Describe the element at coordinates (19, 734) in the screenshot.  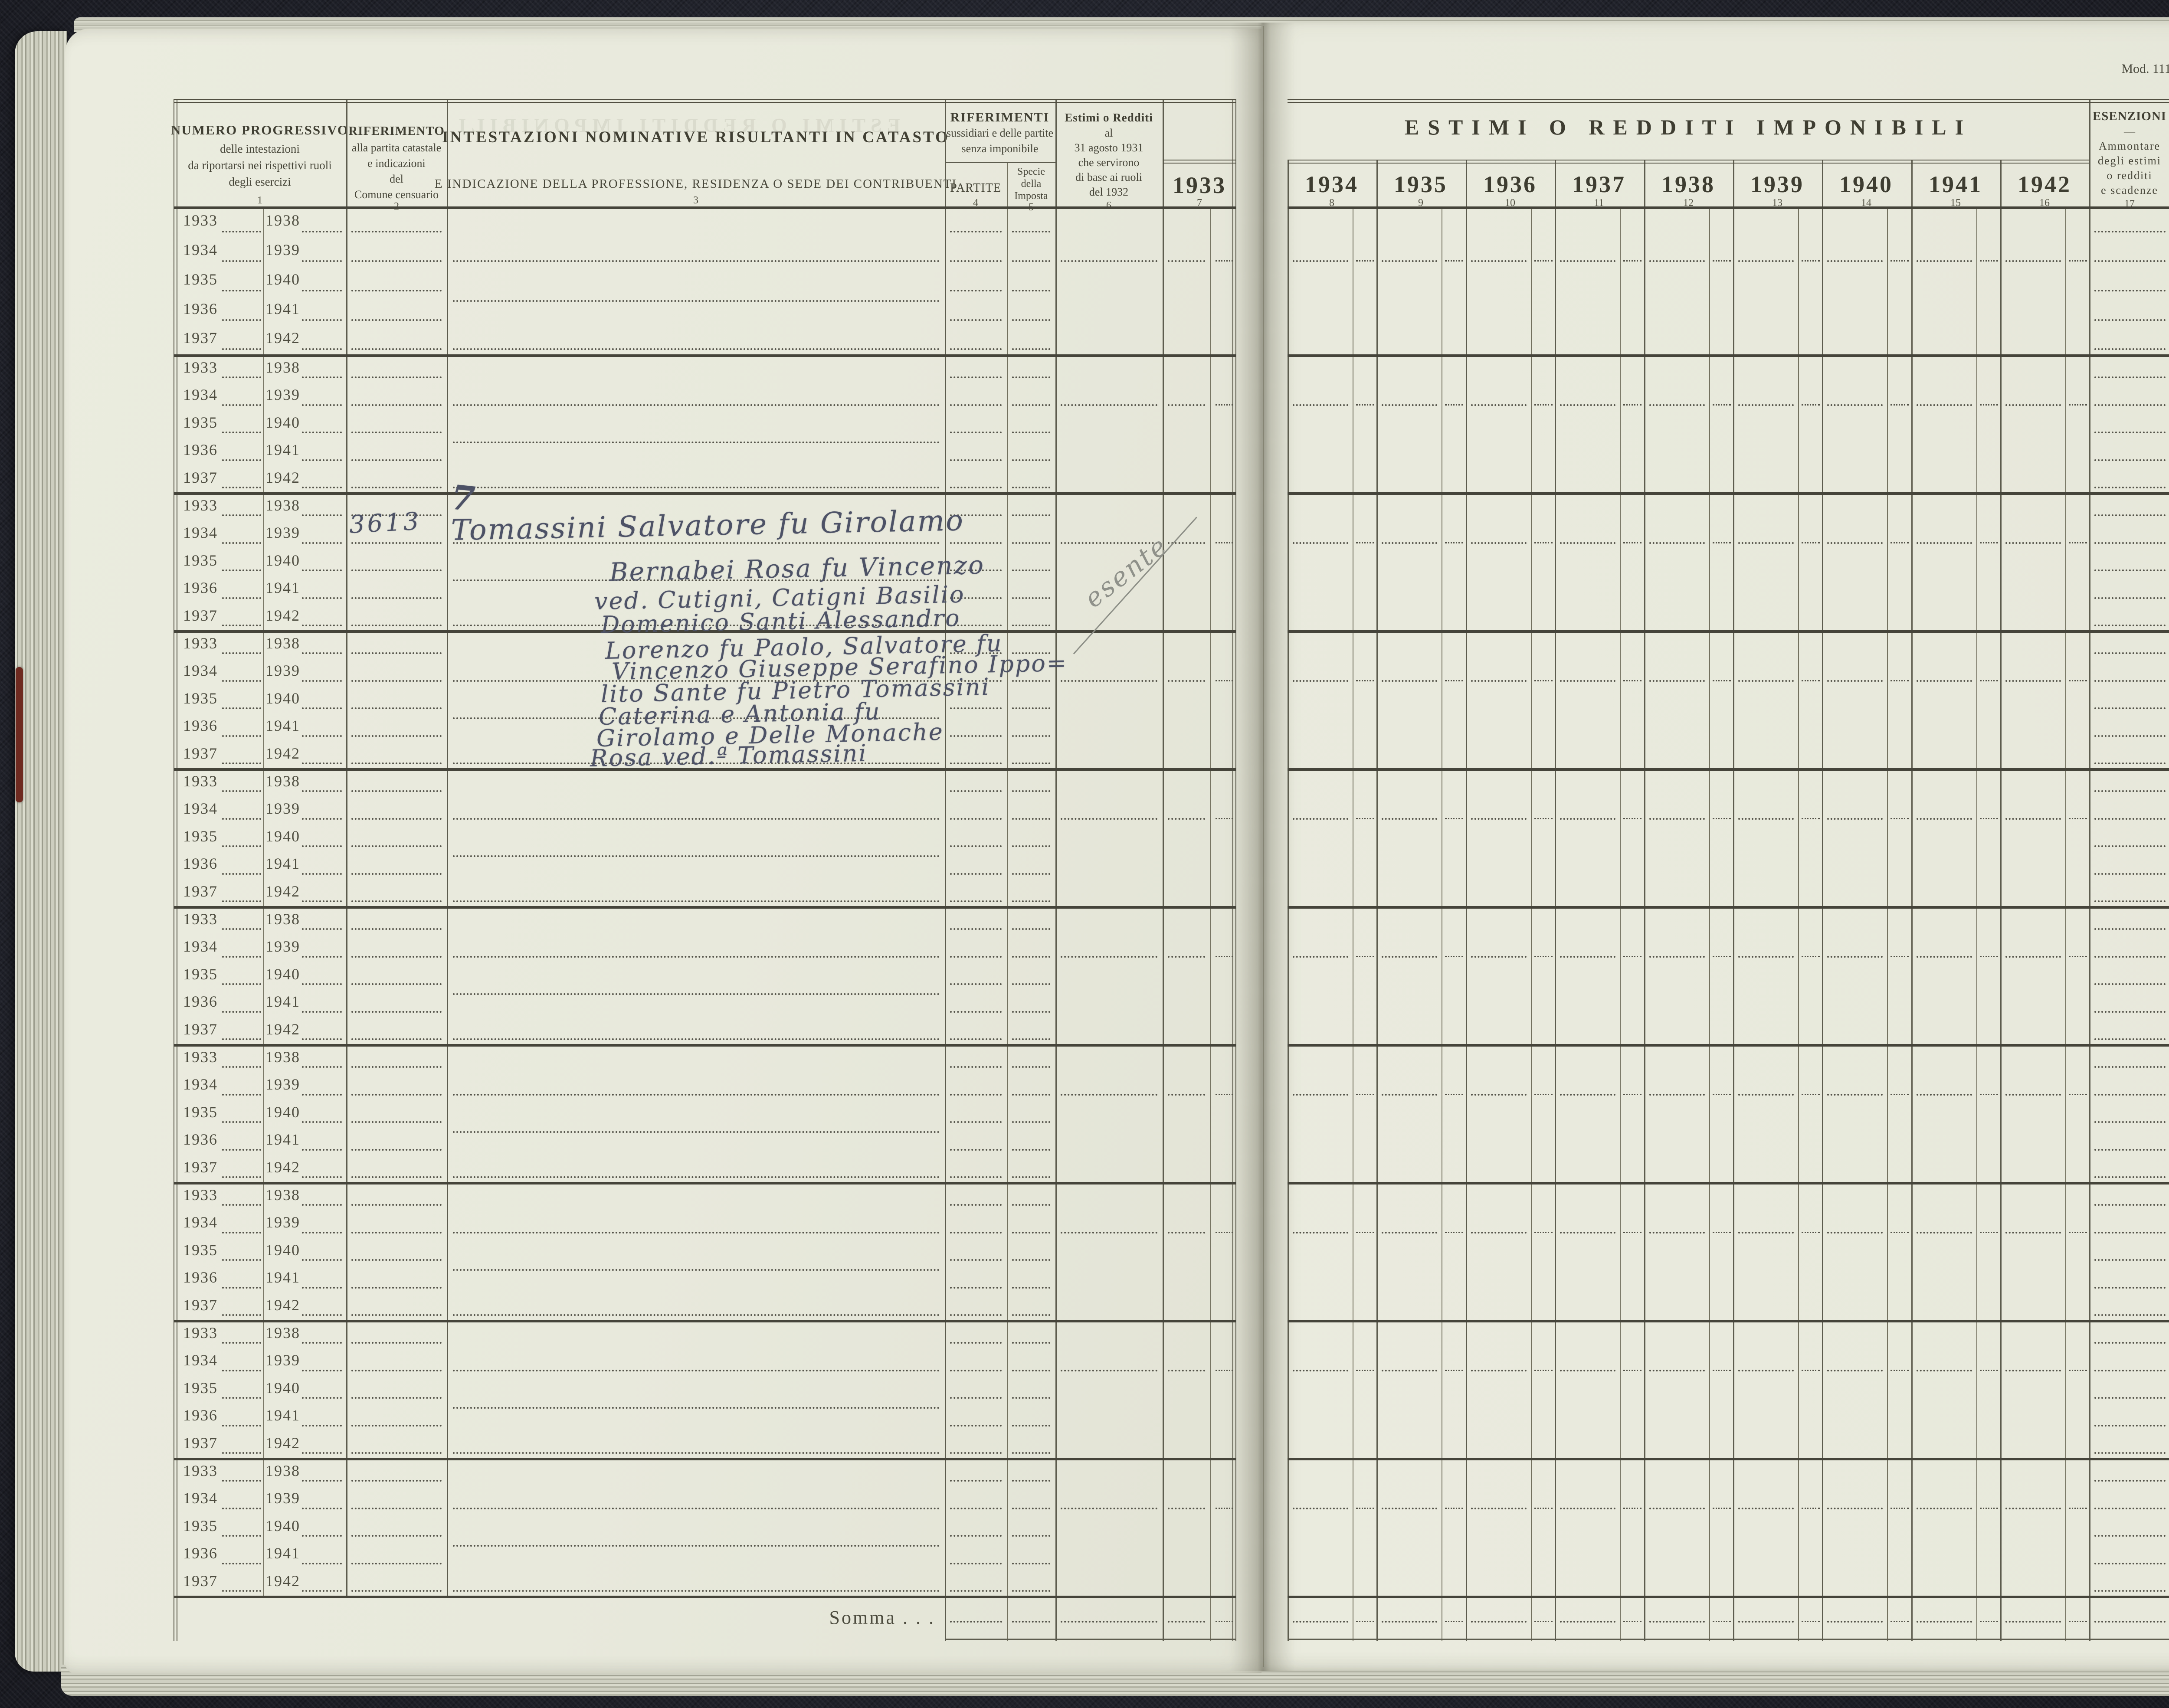
I see `red-binding-mark` at that location.